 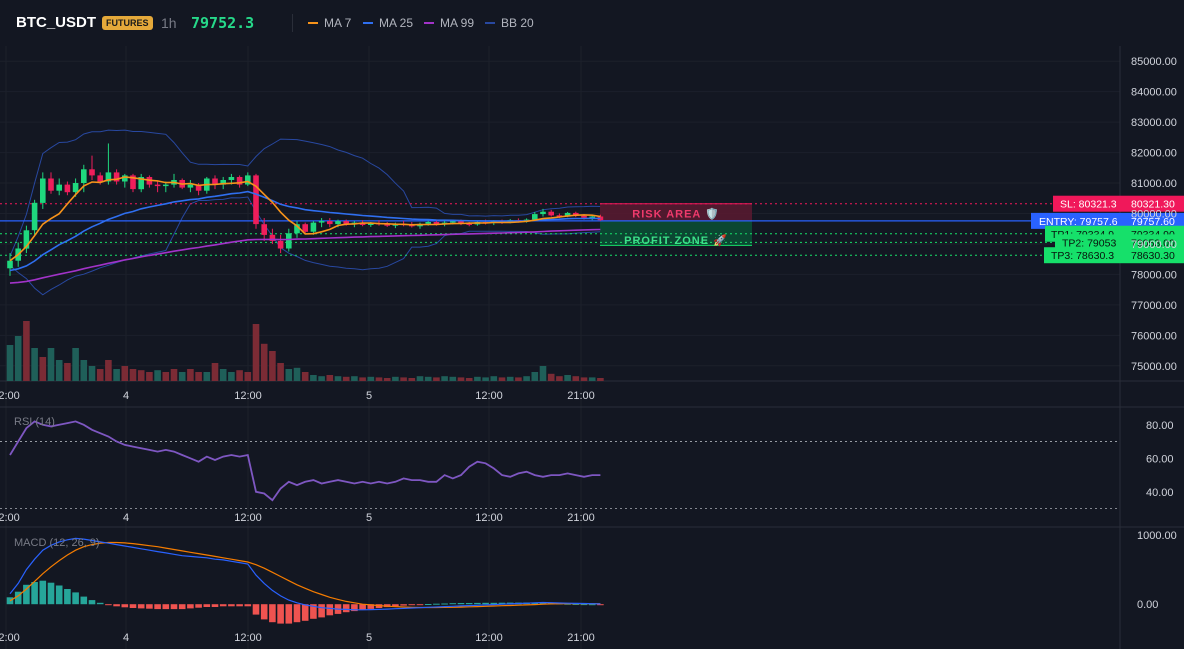 I want to click on volume-bars, so click(x=305, y=351).